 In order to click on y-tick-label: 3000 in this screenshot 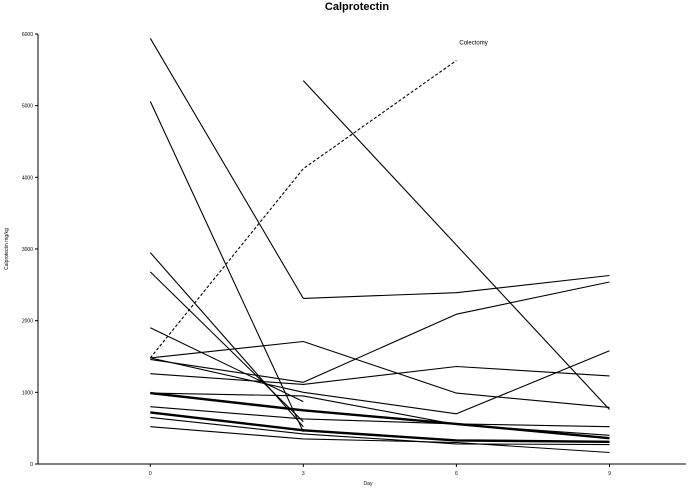, I will do `click(27, 250)`.